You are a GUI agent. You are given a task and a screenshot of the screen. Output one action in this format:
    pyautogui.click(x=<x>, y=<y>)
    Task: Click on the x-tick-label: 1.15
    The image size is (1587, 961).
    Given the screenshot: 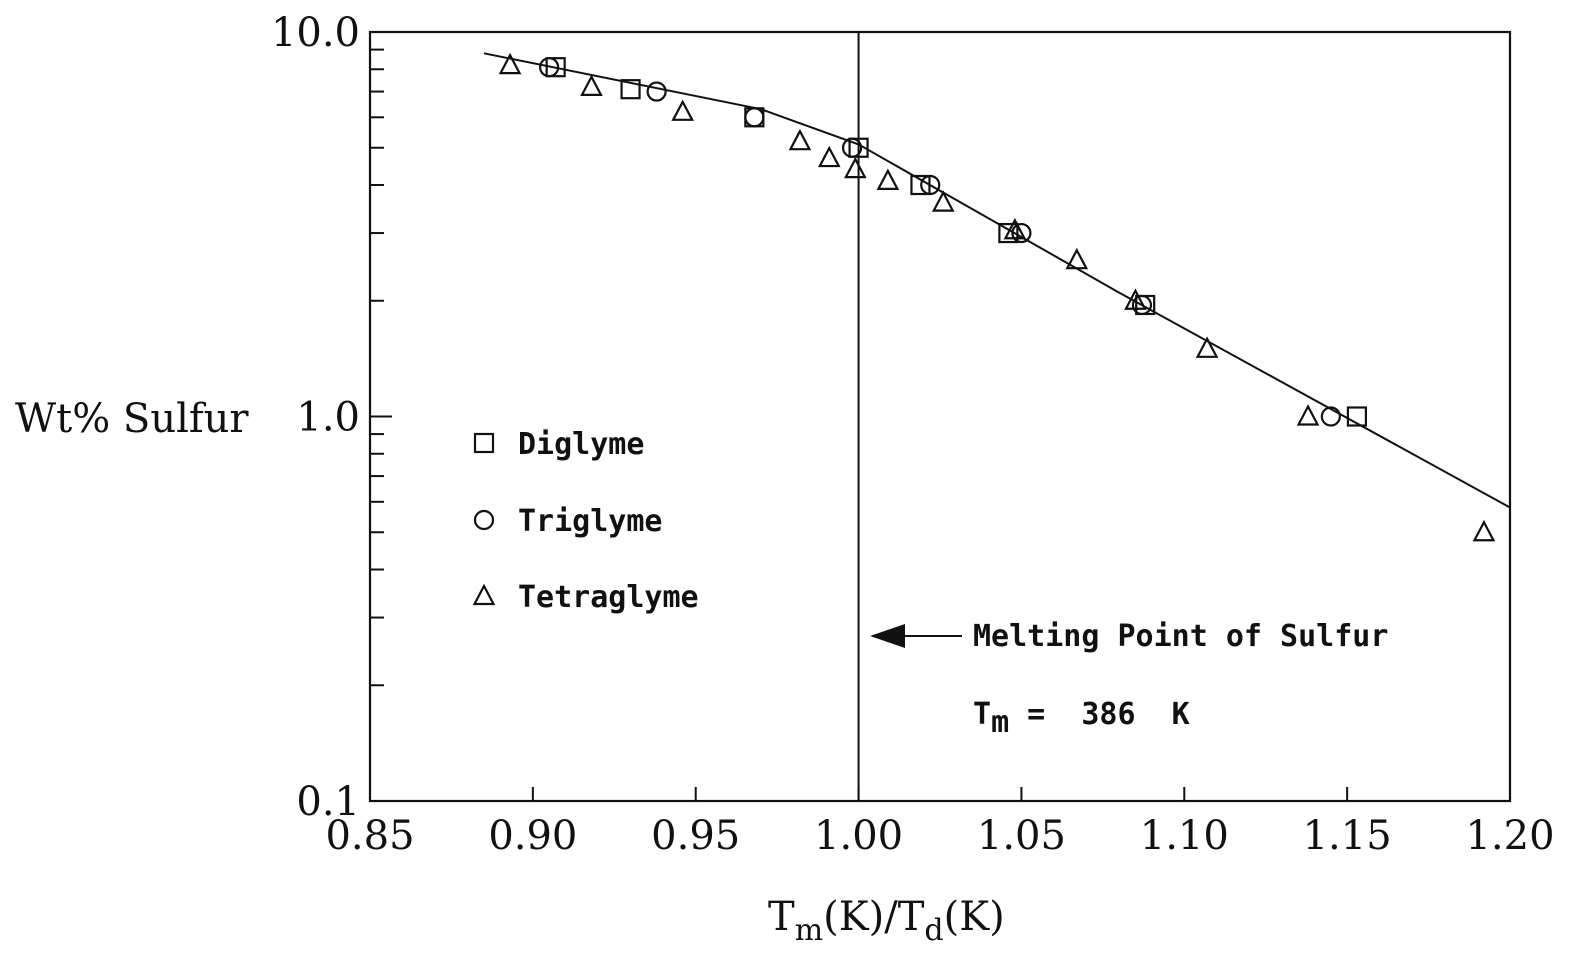 What is the action you would take?
    pyautogui.click(x=1347, y=836)
    